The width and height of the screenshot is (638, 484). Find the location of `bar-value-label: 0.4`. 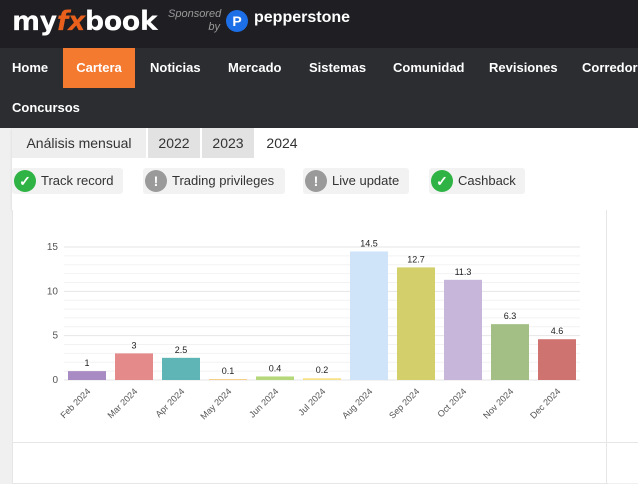

bar-value-label: 0.4 is located at coordinates (275, 368).